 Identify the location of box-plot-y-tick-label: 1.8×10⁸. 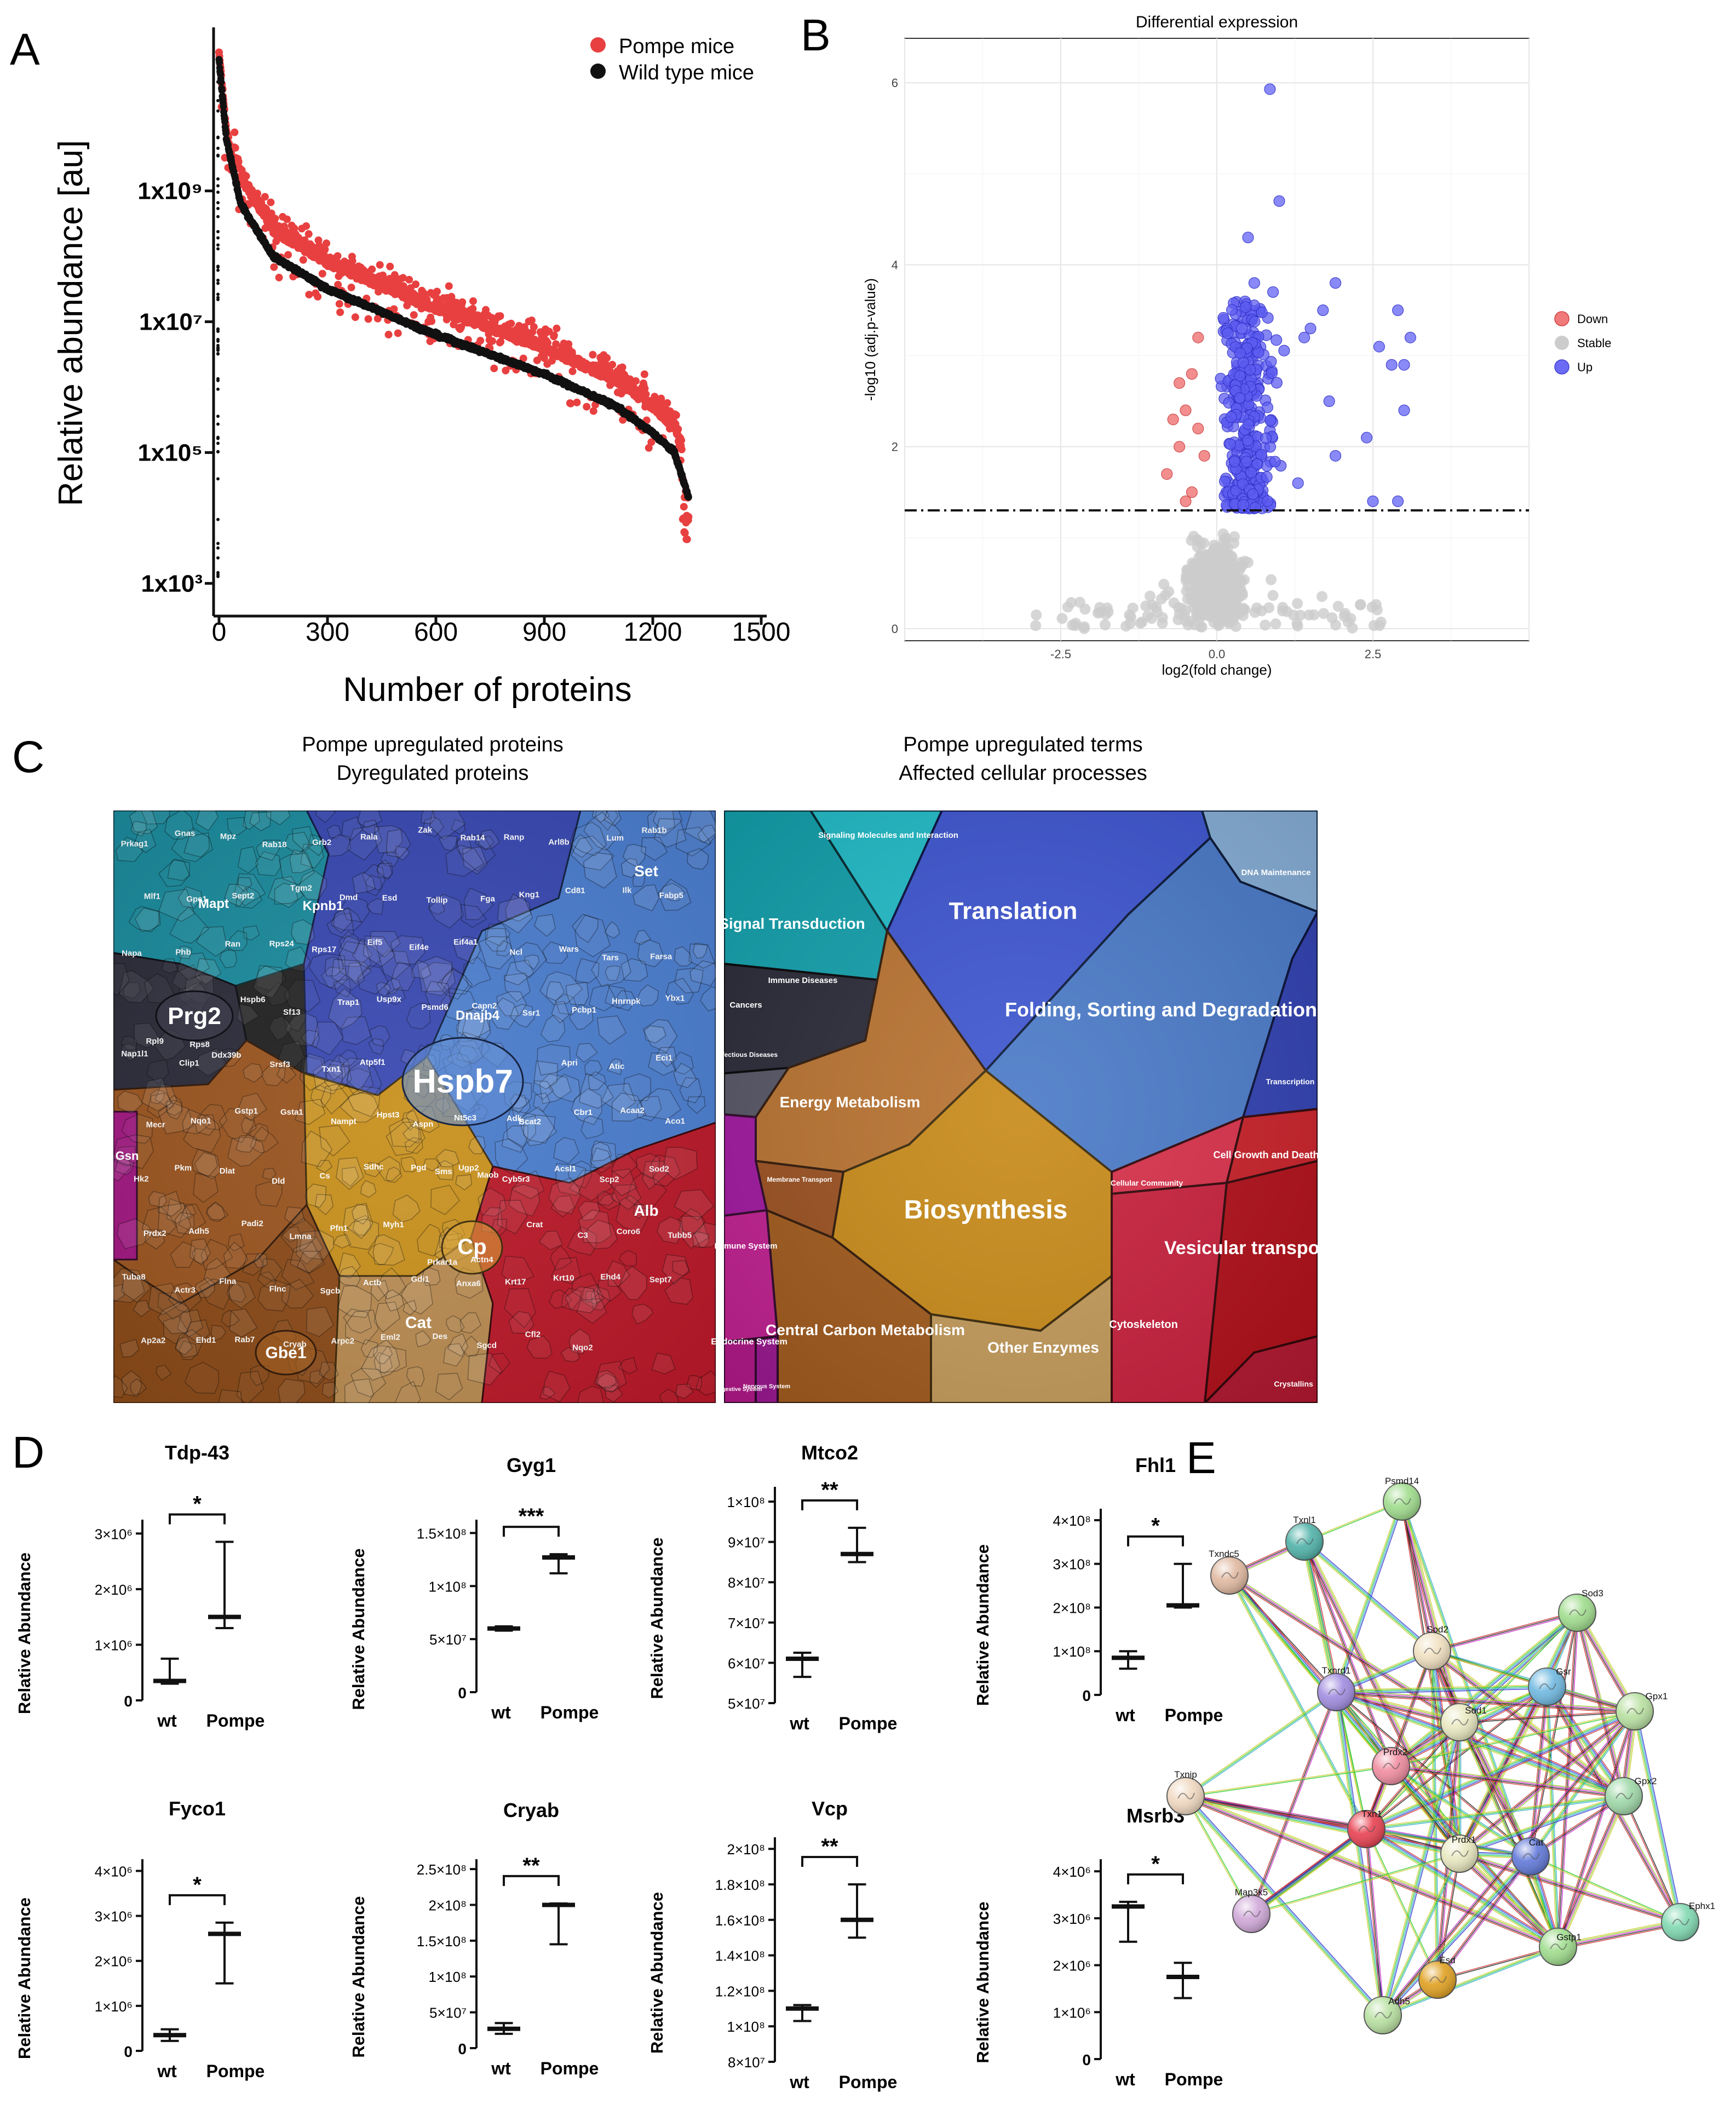
(740, 1885).